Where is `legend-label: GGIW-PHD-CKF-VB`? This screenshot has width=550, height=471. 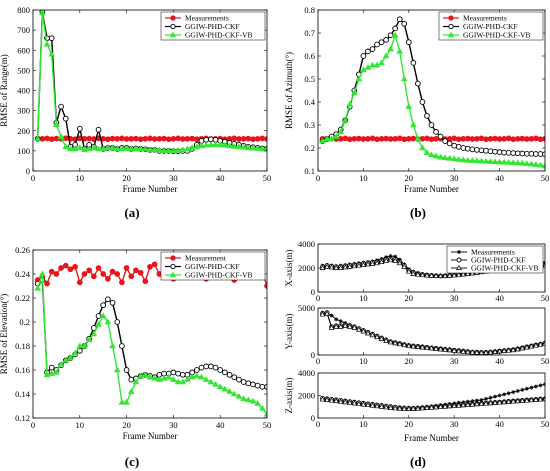
legend-label: GGIW-PHD-CKF-VB is located at coordinates (505, 268).